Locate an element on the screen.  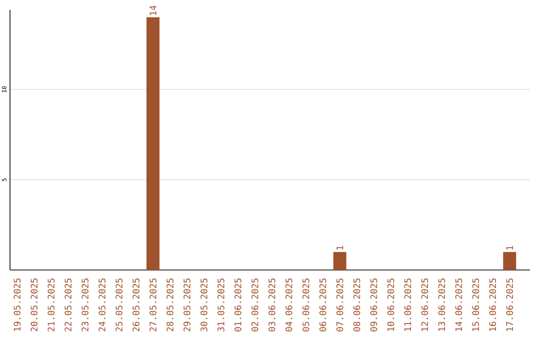
x-tick-label: 13.06.2025 is located at coordinates (442, 304).